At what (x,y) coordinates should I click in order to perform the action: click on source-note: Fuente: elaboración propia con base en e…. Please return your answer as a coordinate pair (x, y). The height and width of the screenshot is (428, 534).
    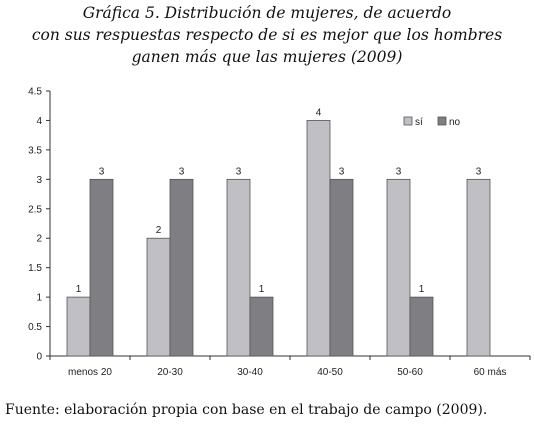
    Looking at the image, I should click on (246, 410).